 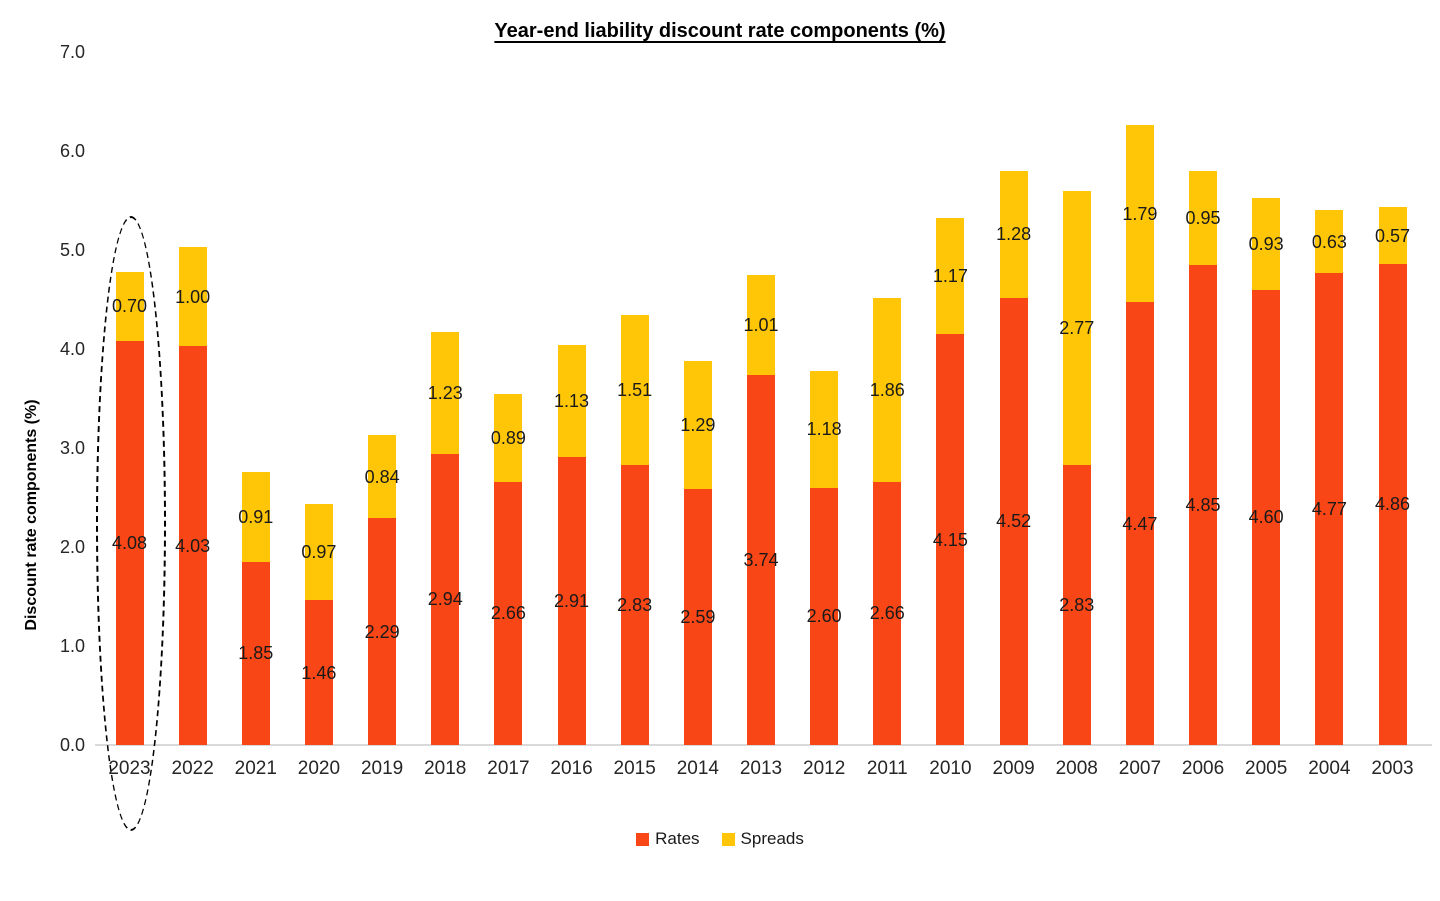 I want to click on legend-label-rates: Rates, so click(x=677, y=838).